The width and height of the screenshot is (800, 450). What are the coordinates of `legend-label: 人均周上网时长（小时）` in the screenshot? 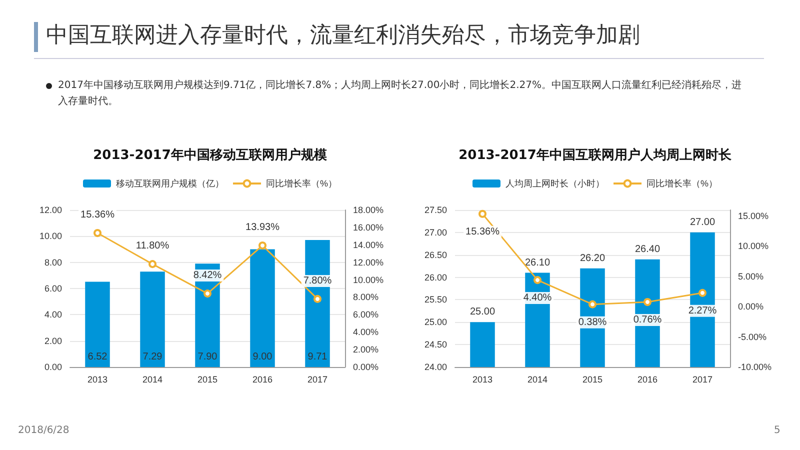 It's located at (555, 183).